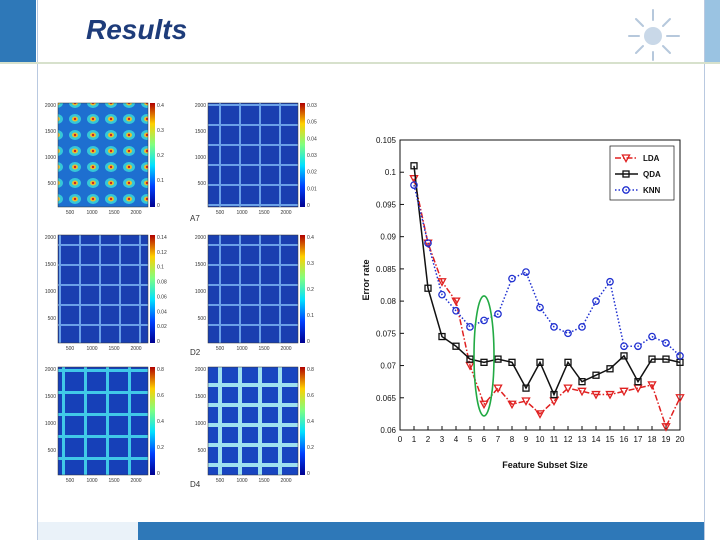 The width and height of the screenshot is (720, 540). Describe the element at coordinates (442, 439) in the screenshot. I see `x-tick-label: 3` at that location.